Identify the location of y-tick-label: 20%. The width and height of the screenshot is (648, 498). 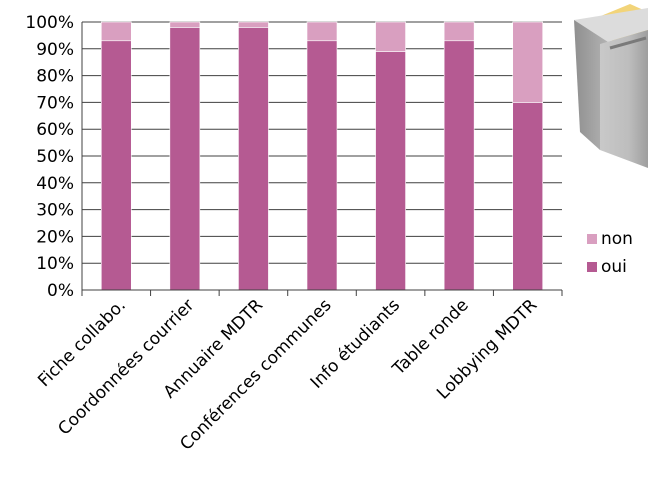
(55, 237).